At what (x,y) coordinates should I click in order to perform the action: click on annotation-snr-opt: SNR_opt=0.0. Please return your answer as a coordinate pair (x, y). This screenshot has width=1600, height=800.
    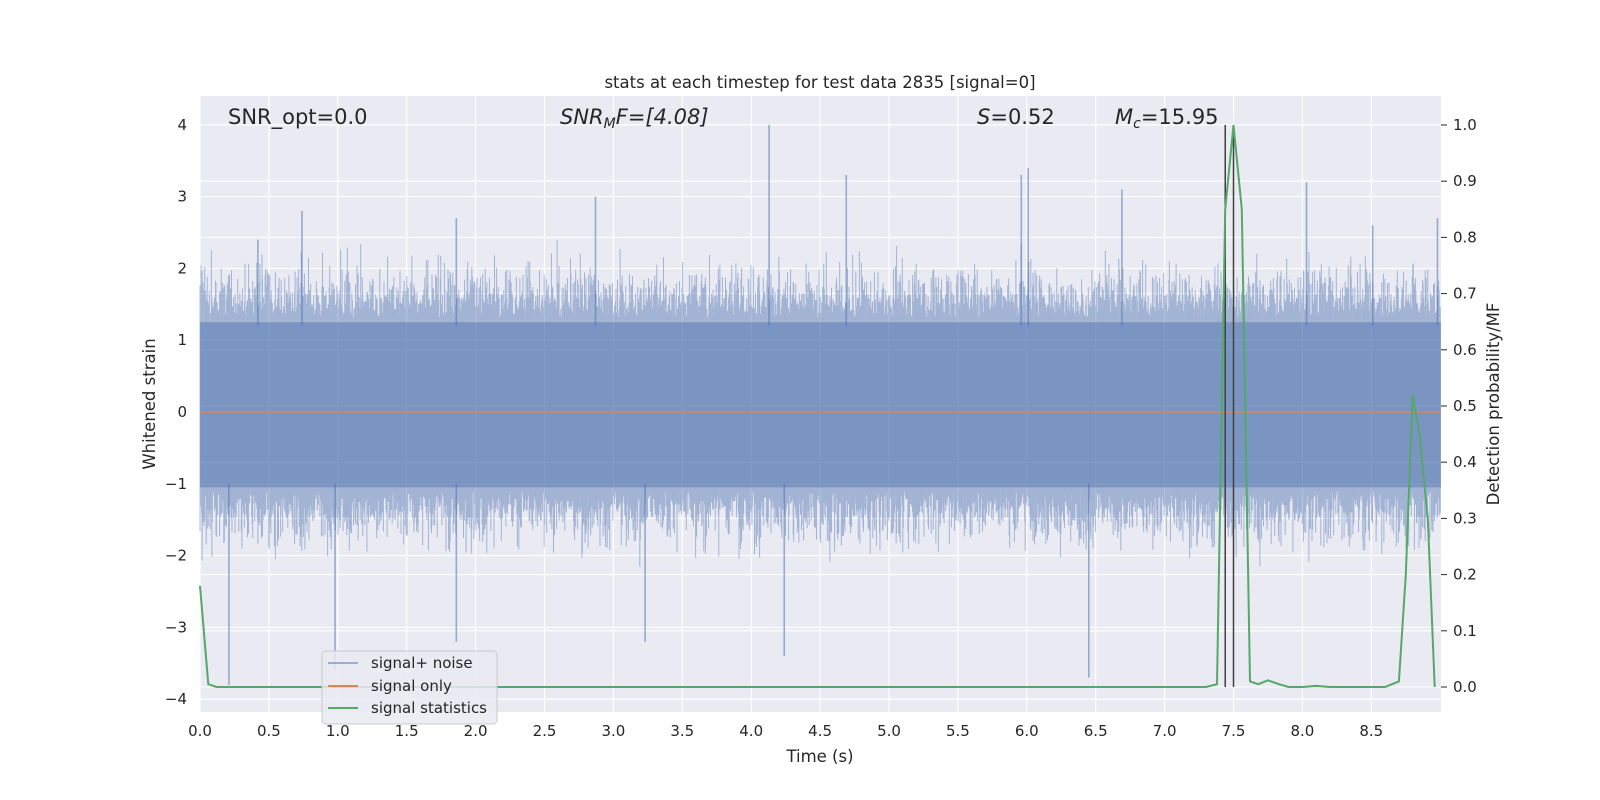
    Looking at the image, I should click on (298, 117).